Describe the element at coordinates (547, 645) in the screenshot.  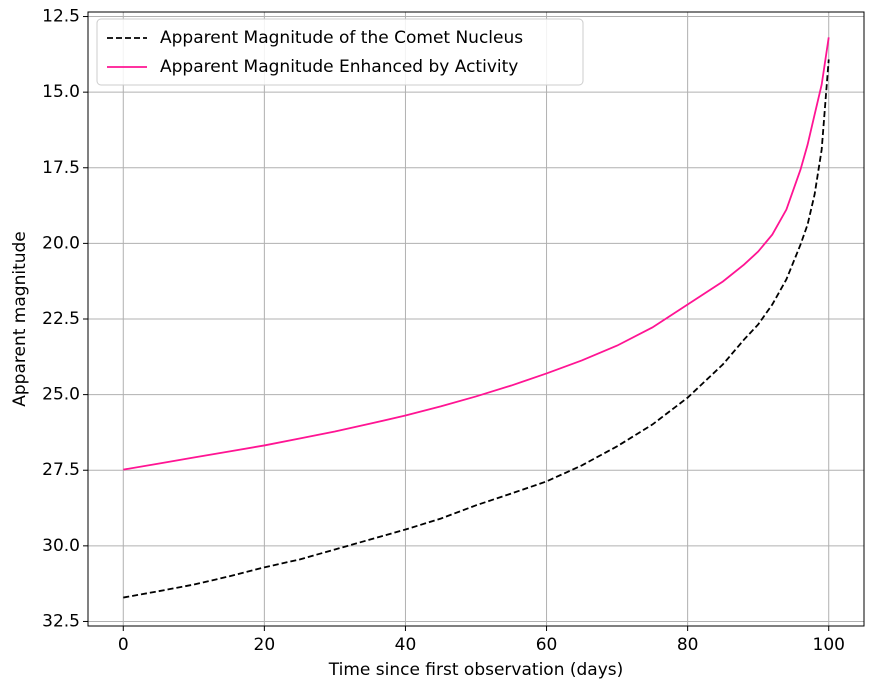
I see `x-tick-label: 60` at that location.